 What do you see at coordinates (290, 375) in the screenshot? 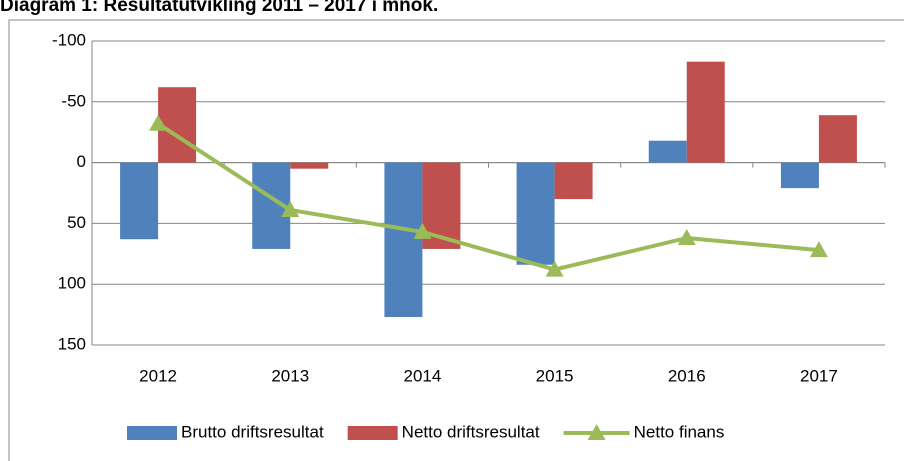
I see `x-tick-label: 2013` at bounding box center [290, 375].